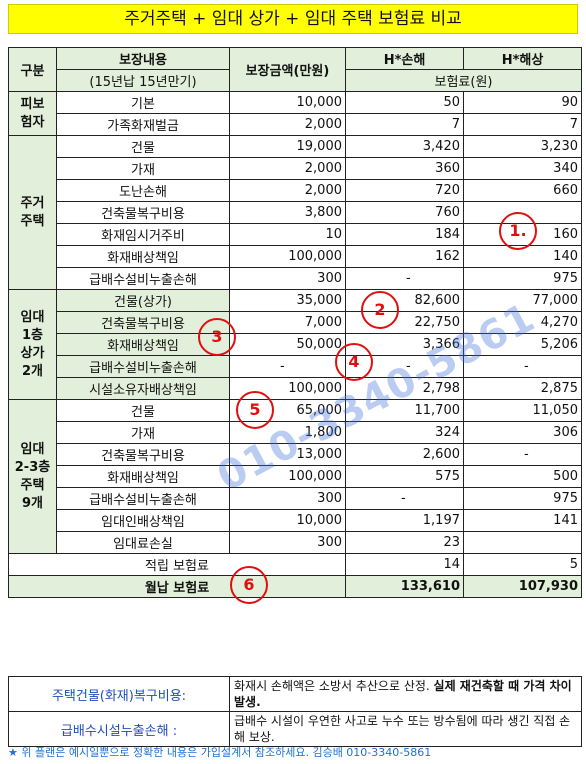  What do you see at coordinates (522, 542) in the screenshot?
I see `premium-h2` at bounding box center [522, 542].